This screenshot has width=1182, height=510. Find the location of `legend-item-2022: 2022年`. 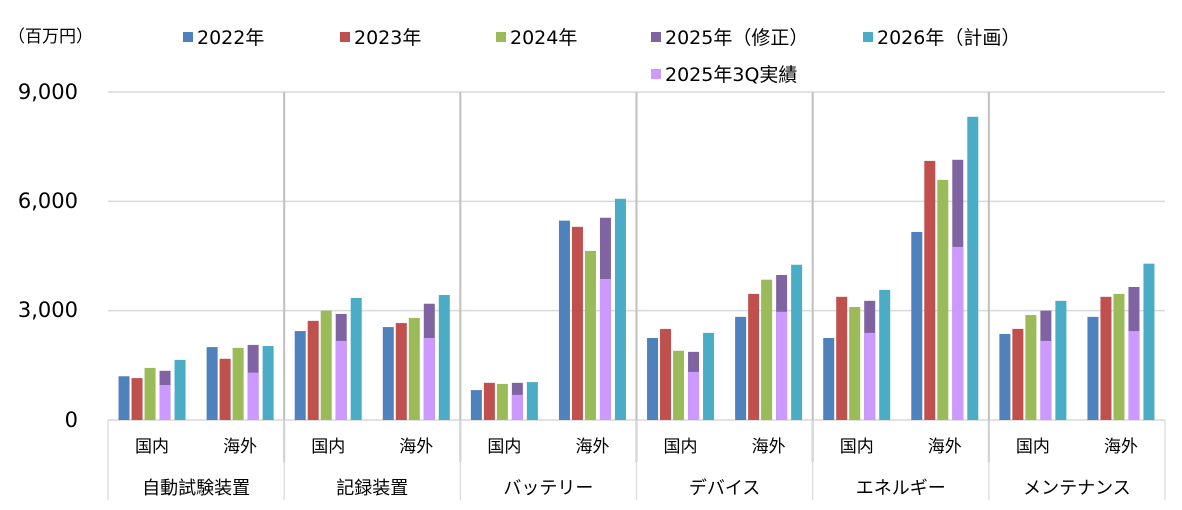

legend-item-2022: 2022年 is located at coordinates (223, 36).